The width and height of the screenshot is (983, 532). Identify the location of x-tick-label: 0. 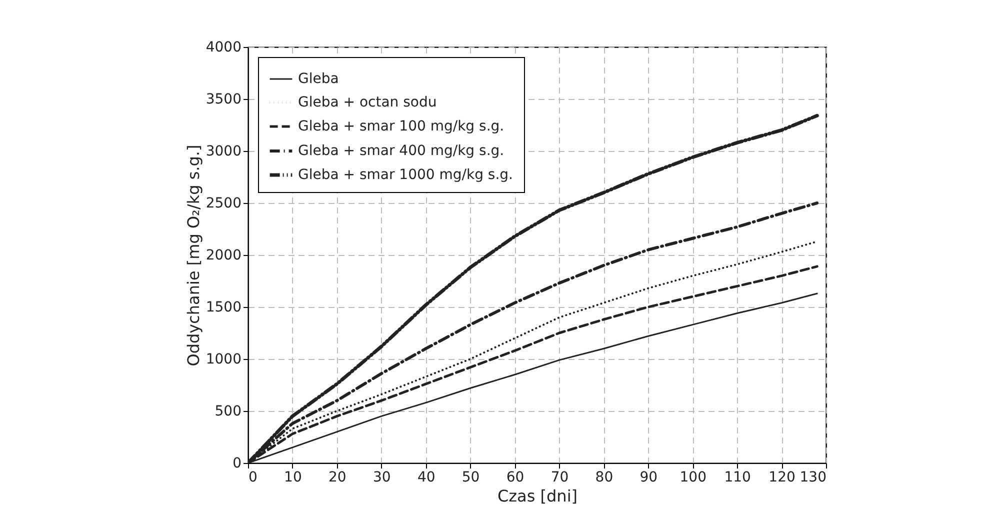
(253, 478).